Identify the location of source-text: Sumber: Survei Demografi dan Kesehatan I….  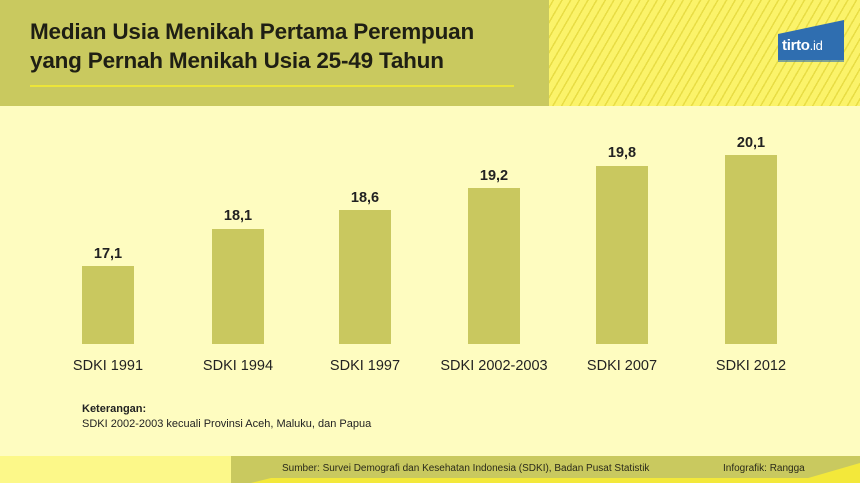
(466, 468).